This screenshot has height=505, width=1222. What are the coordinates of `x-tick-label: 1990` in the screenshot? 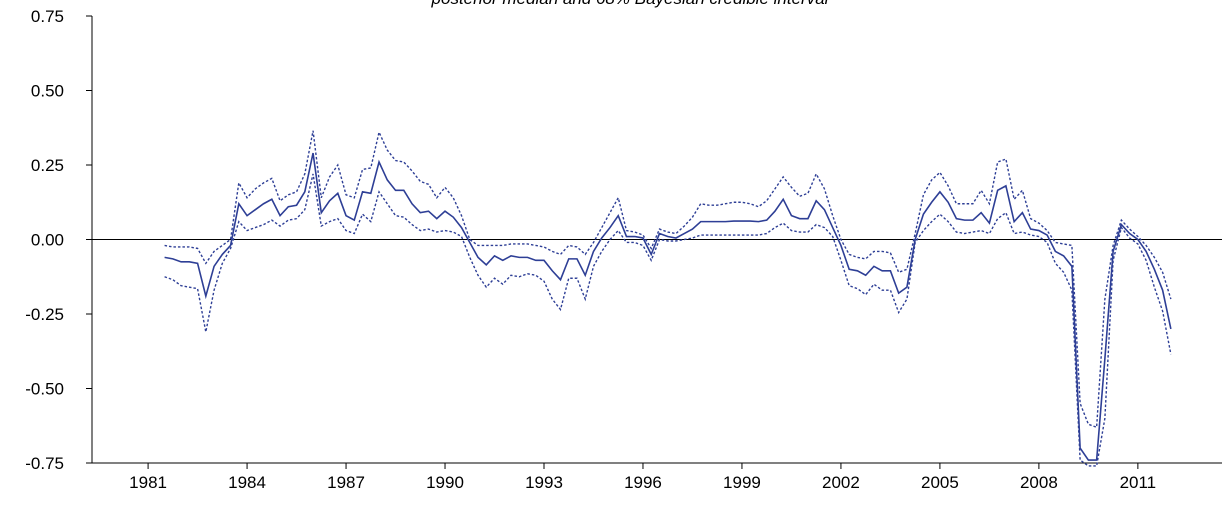 It's located at (445, 482).